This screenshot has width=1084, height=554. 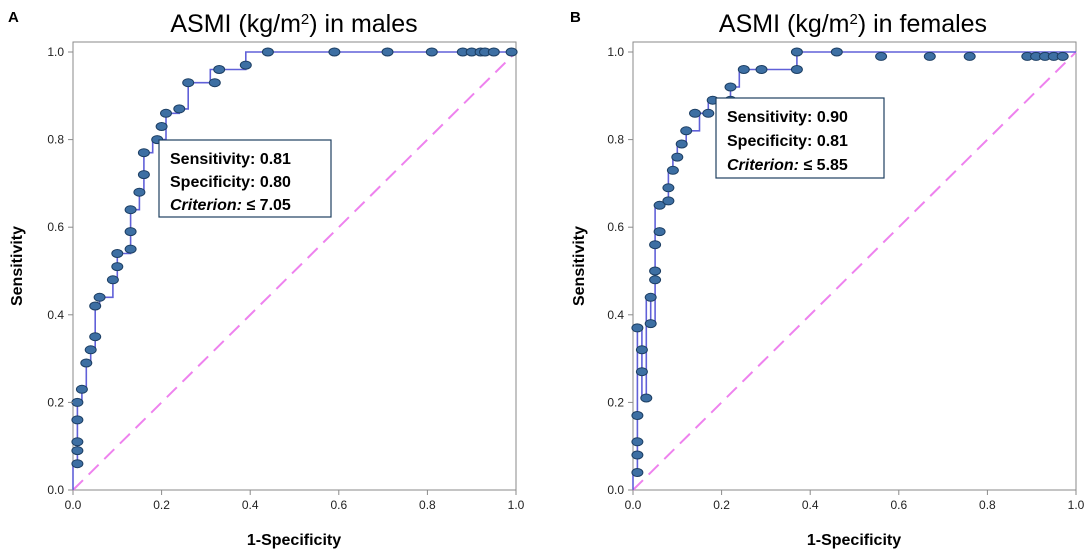 I want to click on panel-letter: A, so click(x=13, y=17).